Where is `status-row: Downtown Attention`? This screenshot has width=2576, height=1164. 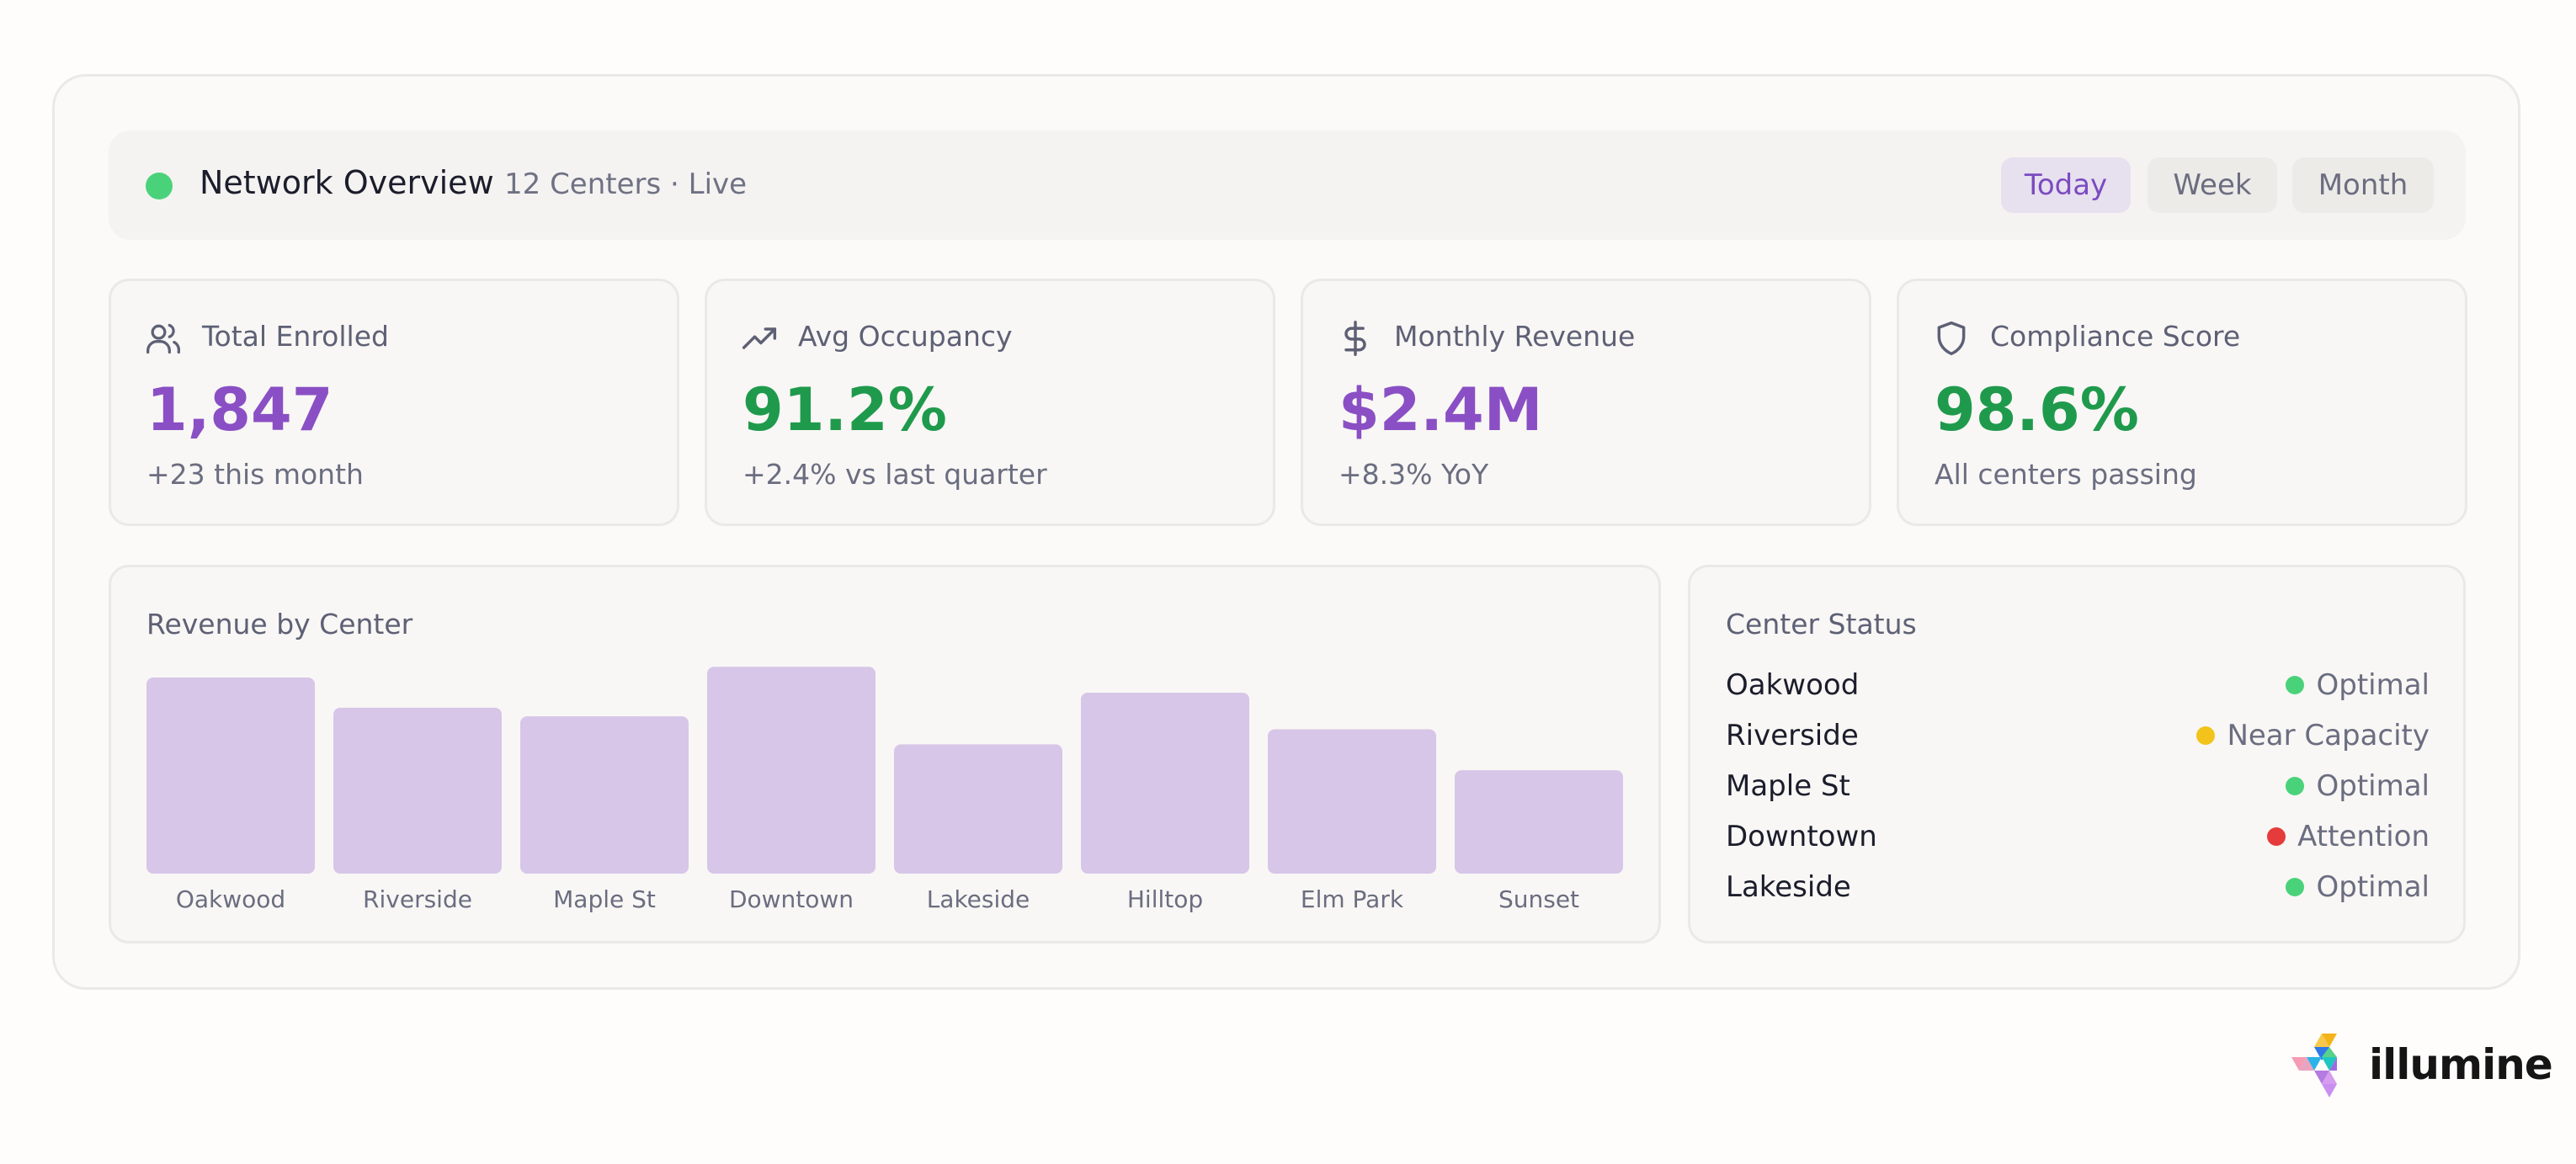 status-row: Downtown Attention is located at coordinates (2078, 837).